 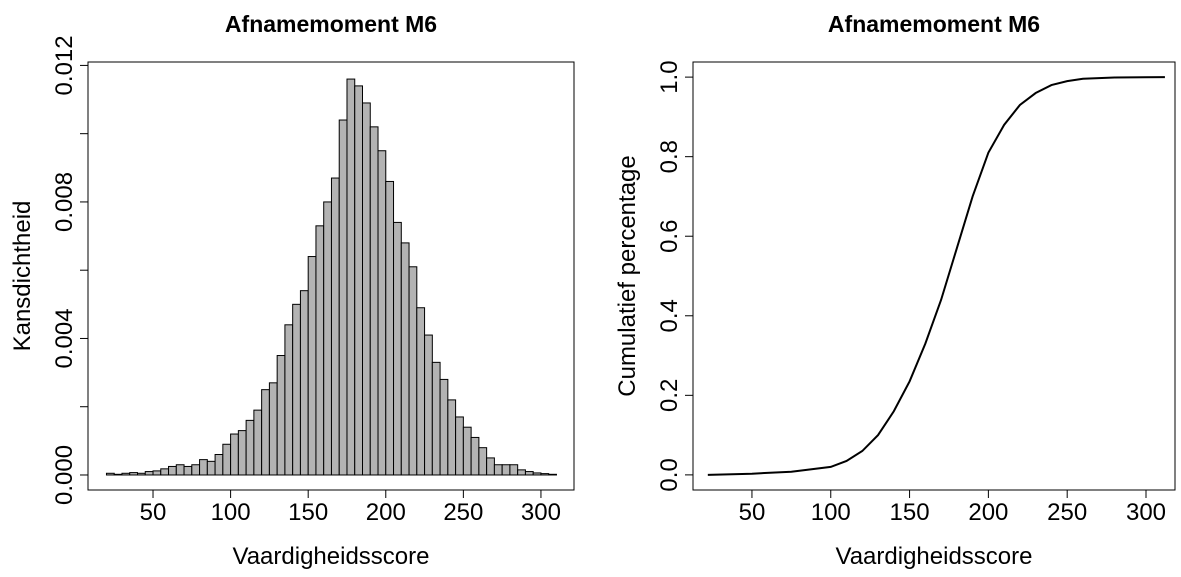 What do you see at coordinates (669, 76) in the screenshot?
I see `y-tick-label: 1.0` at bounding box center [669, 76].